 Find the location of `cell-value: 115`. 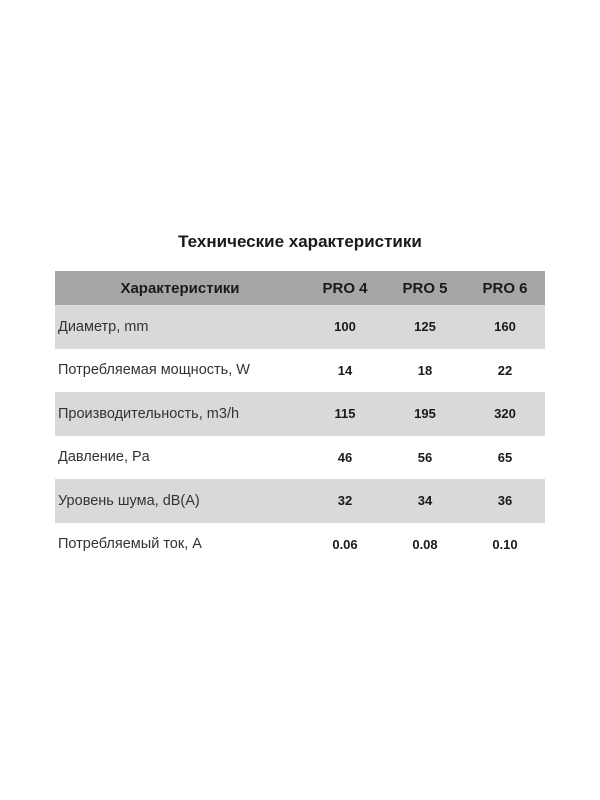

cell-value: 115 is located at coordinates (345, 414).